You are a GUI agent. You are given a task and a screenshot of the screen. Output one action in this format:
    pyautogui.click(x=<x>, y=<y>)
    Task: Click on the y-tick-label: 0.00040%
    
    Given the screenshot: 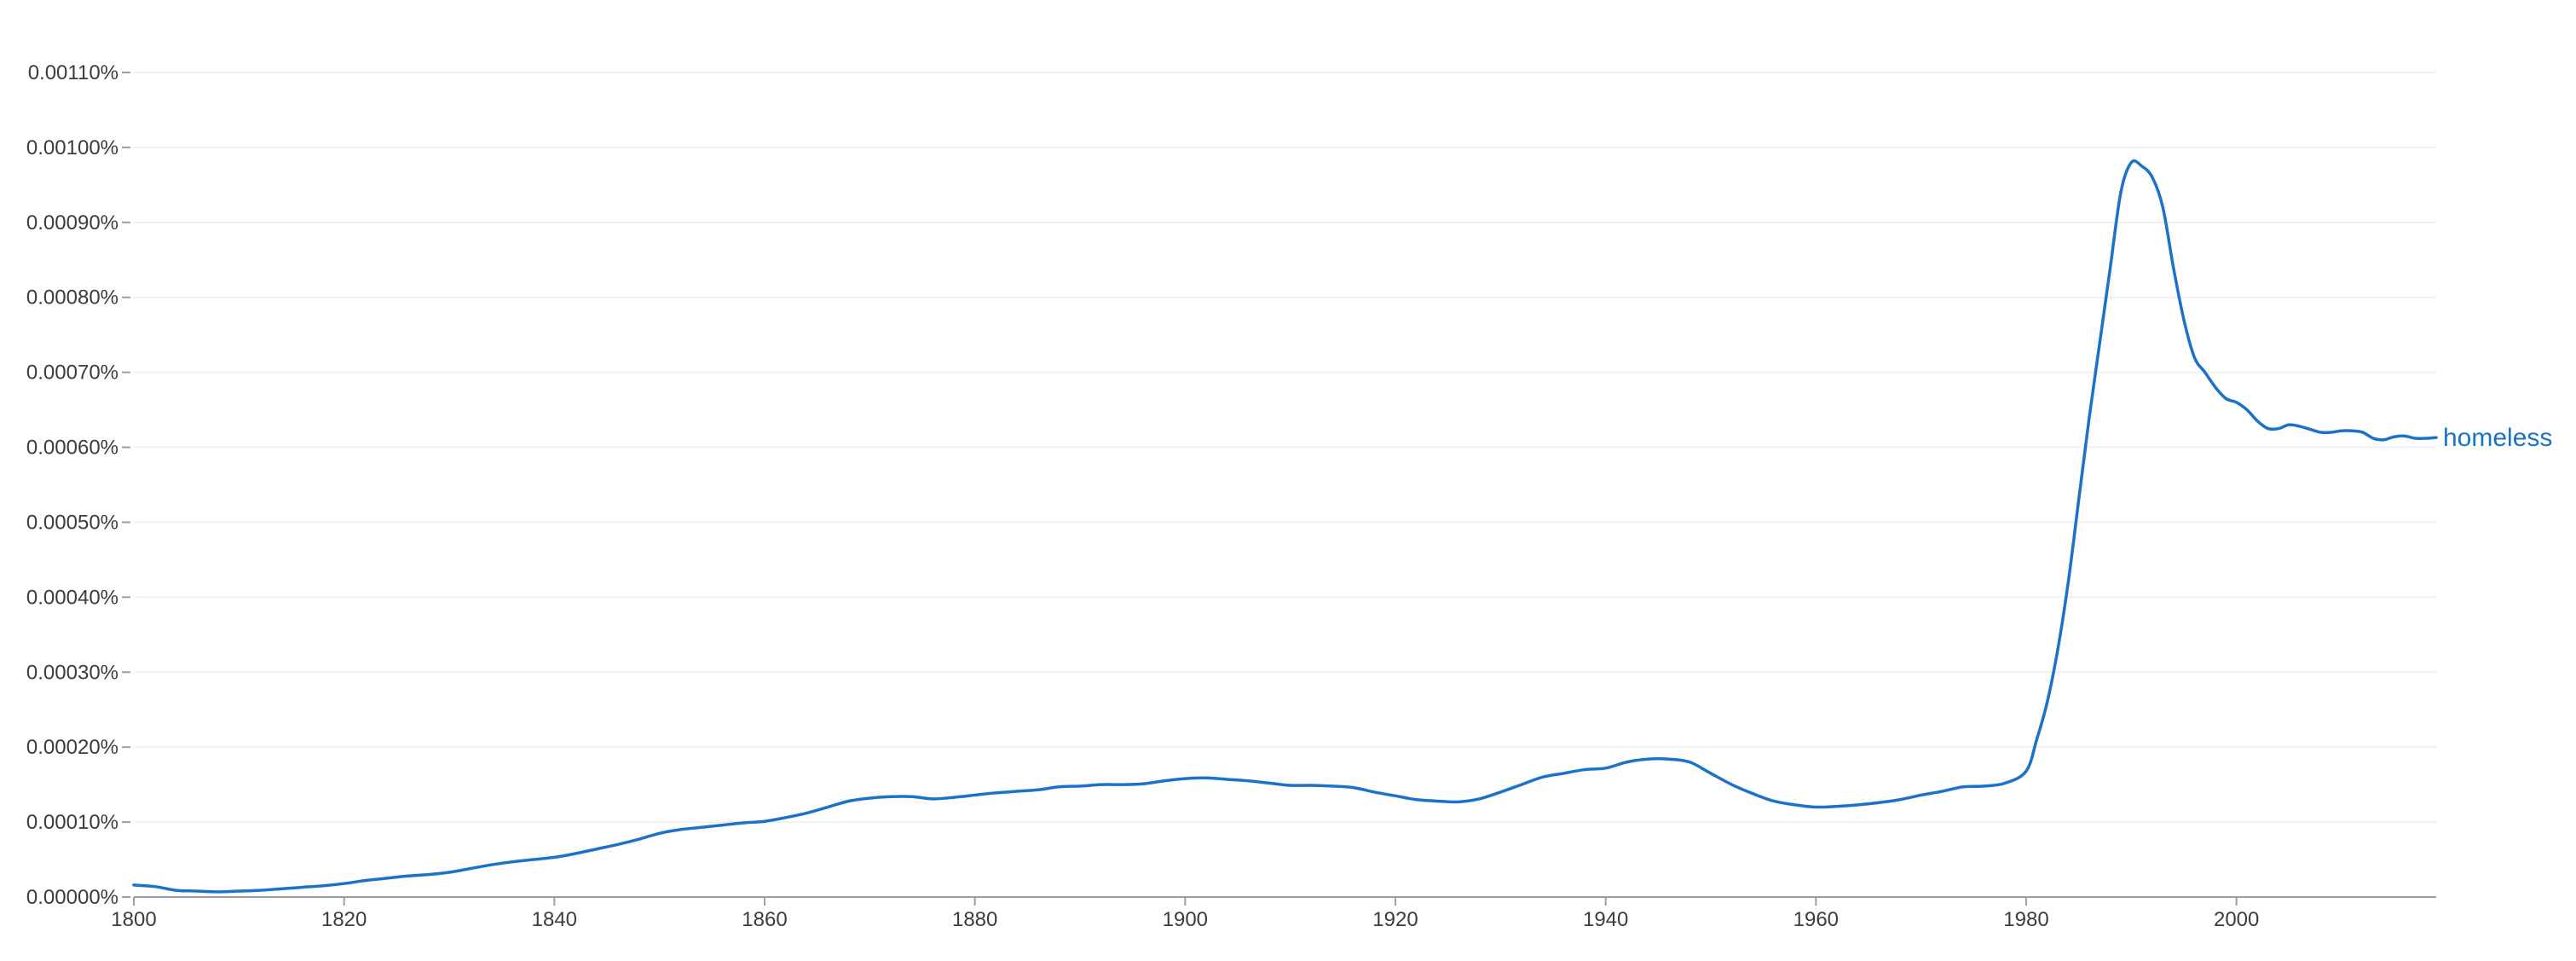 What is the action you would take?
    pyautogui.click(x=72, y=597)
    